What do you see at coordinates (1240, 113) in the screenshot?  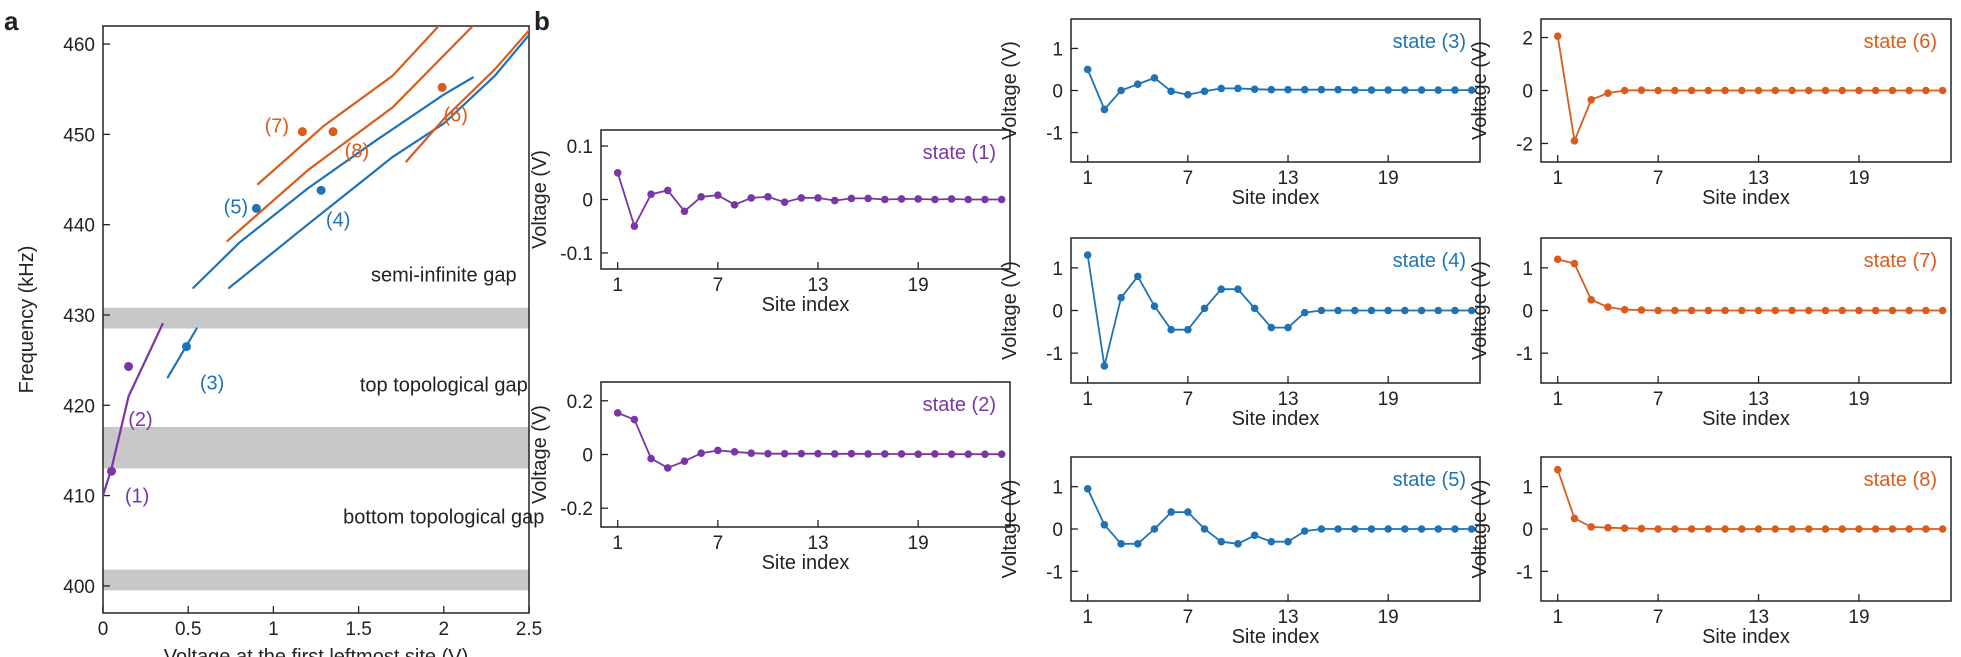 I see `chart-s3: 1 7 13 19 -1 0 1 Site index Voltage (V) state (3)` at bounding box center [1240, 113].